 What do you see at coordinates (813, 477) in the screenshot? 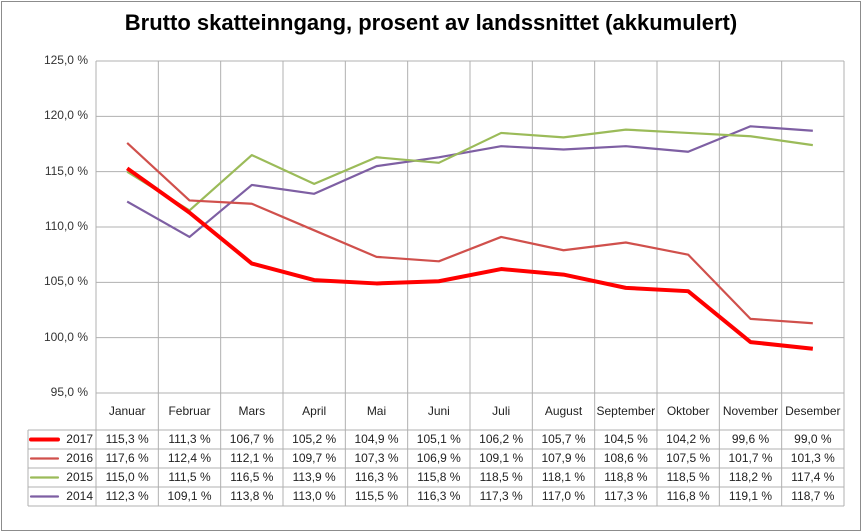
I see `data-value: 117,4 %` at bounding box center [813, 477].